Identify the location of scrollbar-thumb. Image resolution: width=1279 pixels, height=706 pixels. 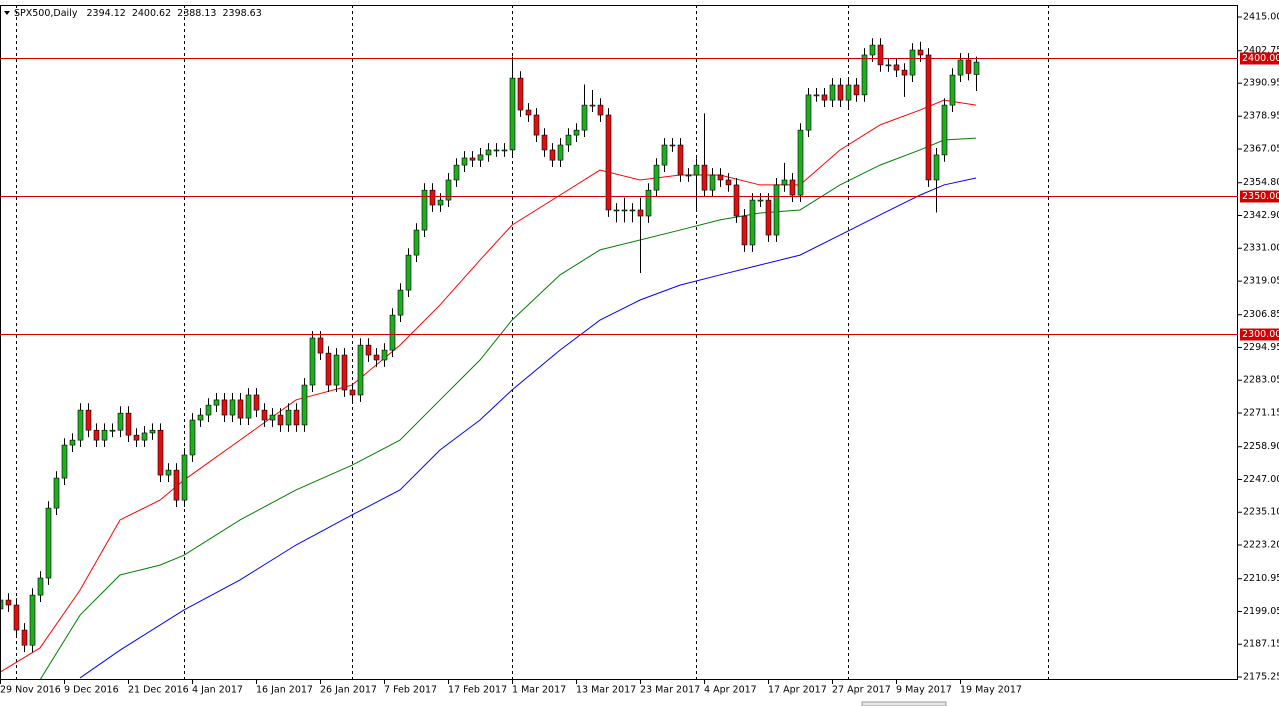
(904, 703).